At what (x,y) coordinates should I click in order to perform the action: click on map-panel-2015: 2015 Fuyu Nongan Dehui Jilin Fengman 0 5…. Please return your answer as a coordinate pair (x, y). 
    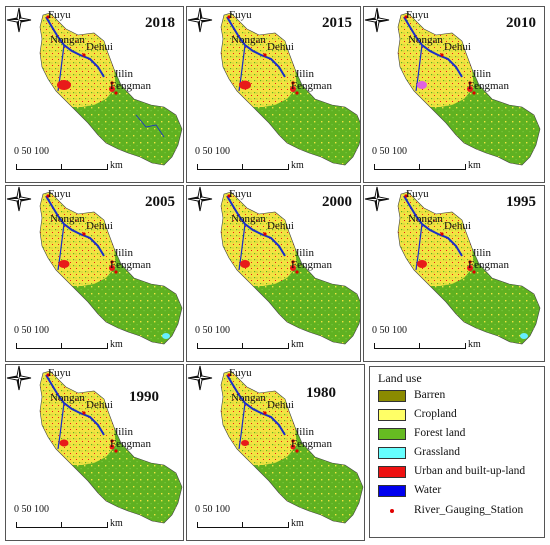
    Looking at the image, I should click on (273, 94).